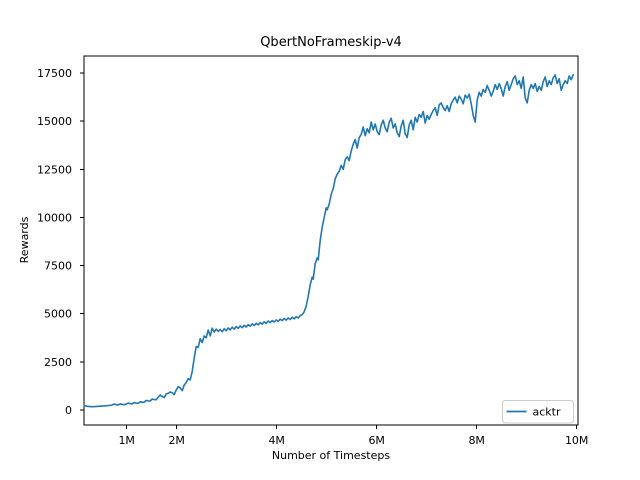 The height and width of the screenshot is (480, 640). Describe the element at coordinates (331, 42) in the screenshot. I see `chart-title: QbertNoFrameskip-v4` at that location.